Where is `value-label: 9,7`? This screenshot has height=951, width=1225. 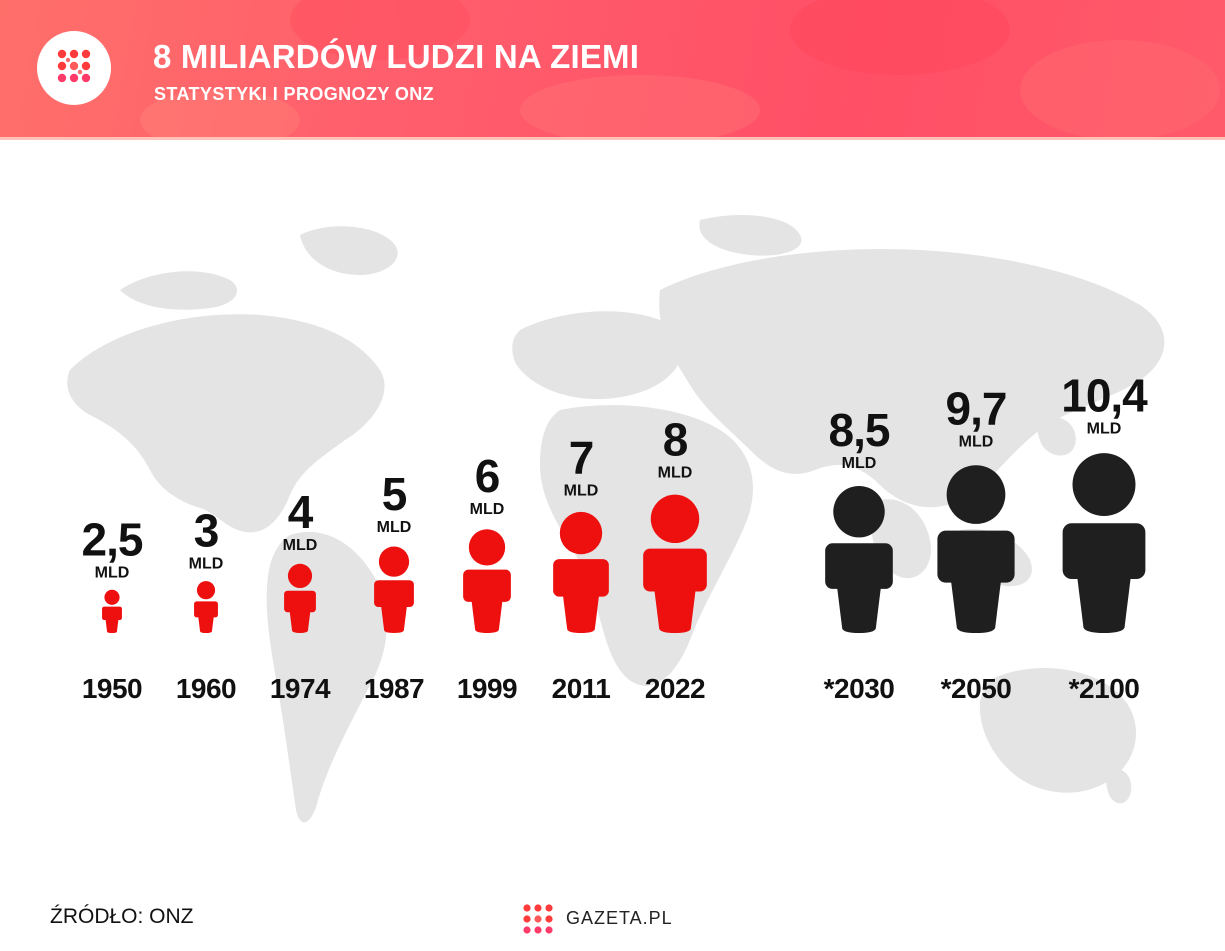
value-label: 9,7 is located at coordinates (976, 408).